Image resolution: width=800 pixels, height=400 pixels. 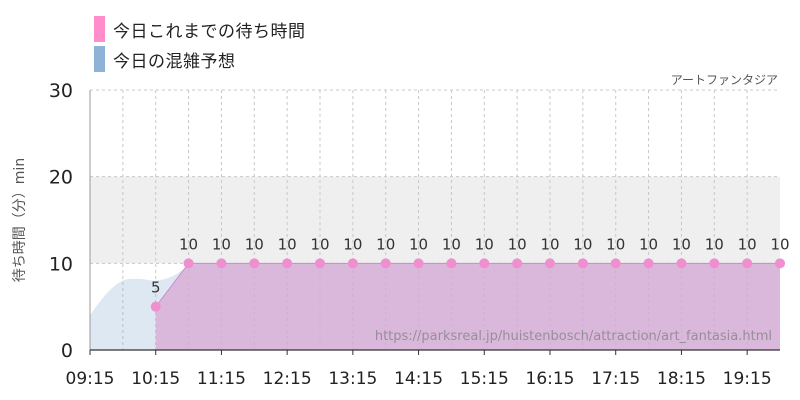 What do you see at coordinates (221, 379) in the screenshot?
I see `x-tick-label: 11:15` at bounding box center [221, 379].